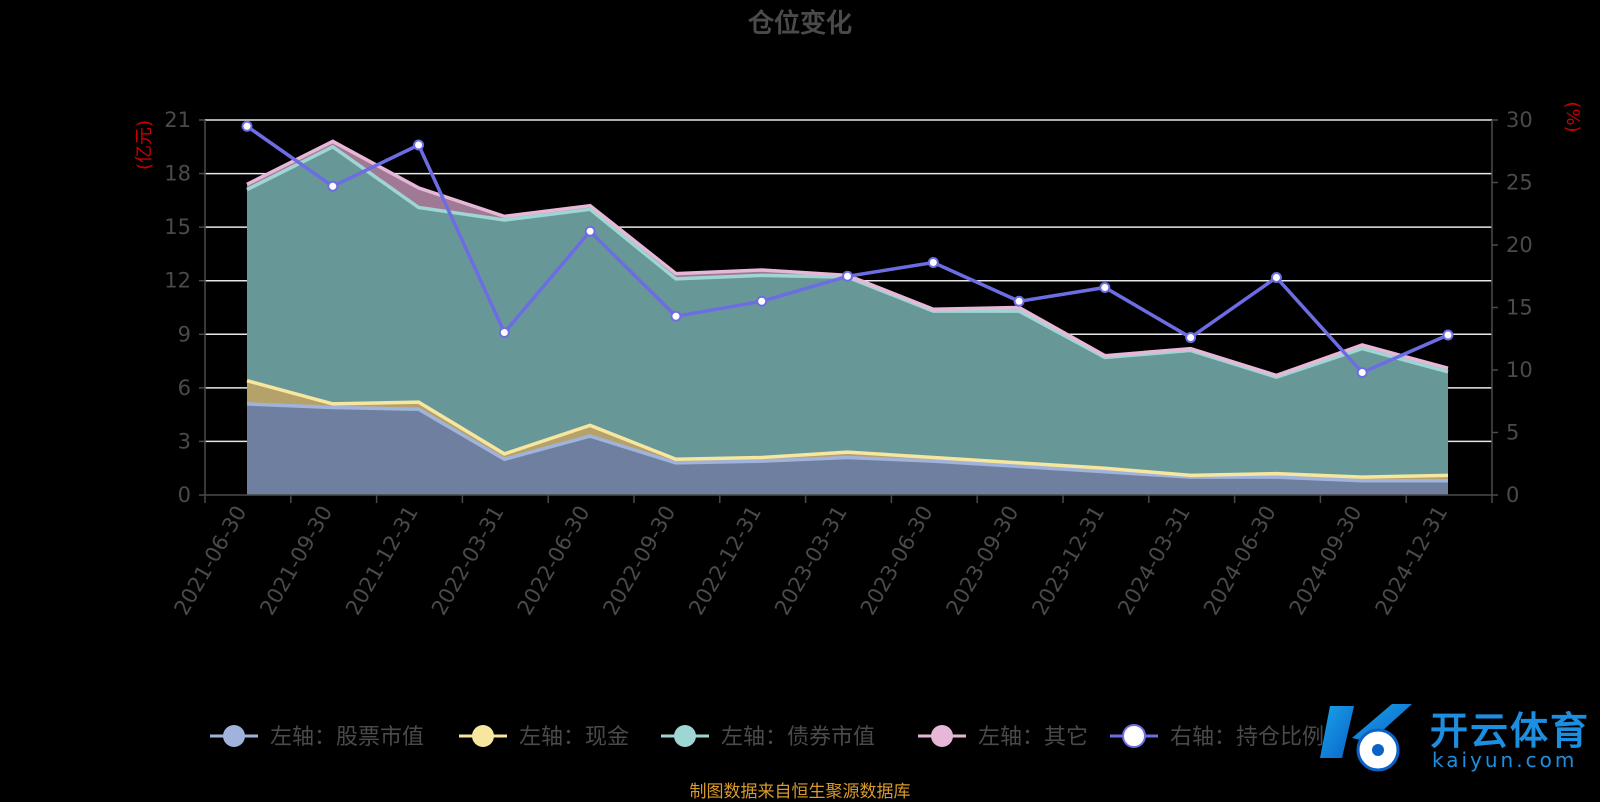 This screenshot has height=802, width=1600. Describe the element at coordinates (1033, 737) in the screenshot. I see `legend-label: 左轴：其它` at that location.